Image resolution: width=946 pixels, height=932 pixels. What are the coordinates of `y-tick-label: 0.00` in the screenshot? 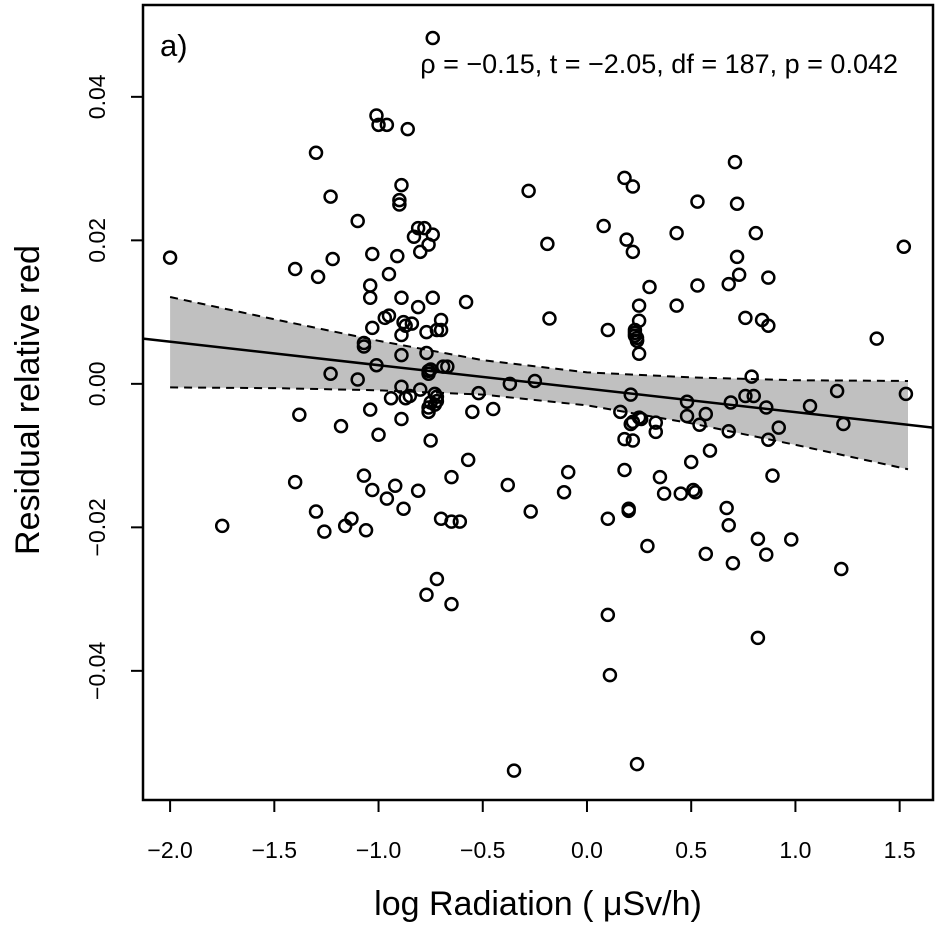 It's located at (97, 383).